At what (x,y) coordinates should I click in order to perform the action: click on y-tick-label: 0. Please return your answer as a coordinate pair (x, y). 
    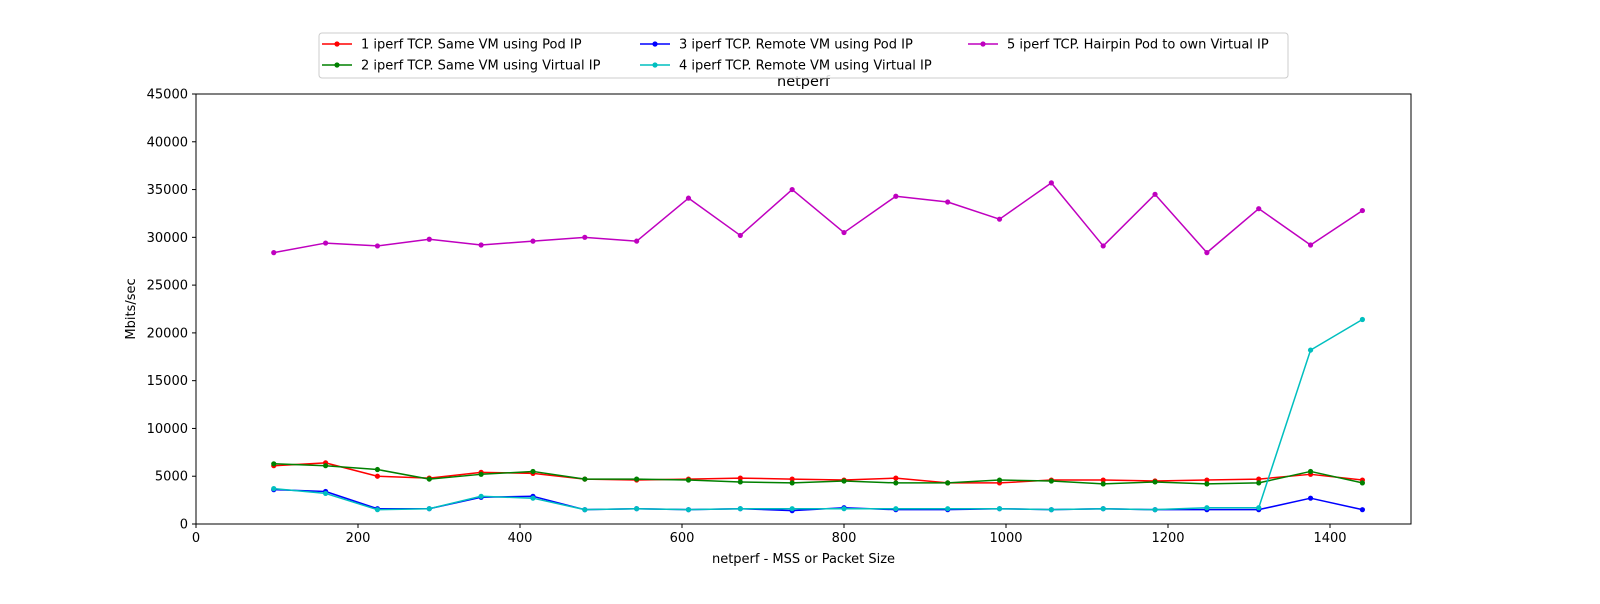
    Looking at the image, I should click on (184, 525).